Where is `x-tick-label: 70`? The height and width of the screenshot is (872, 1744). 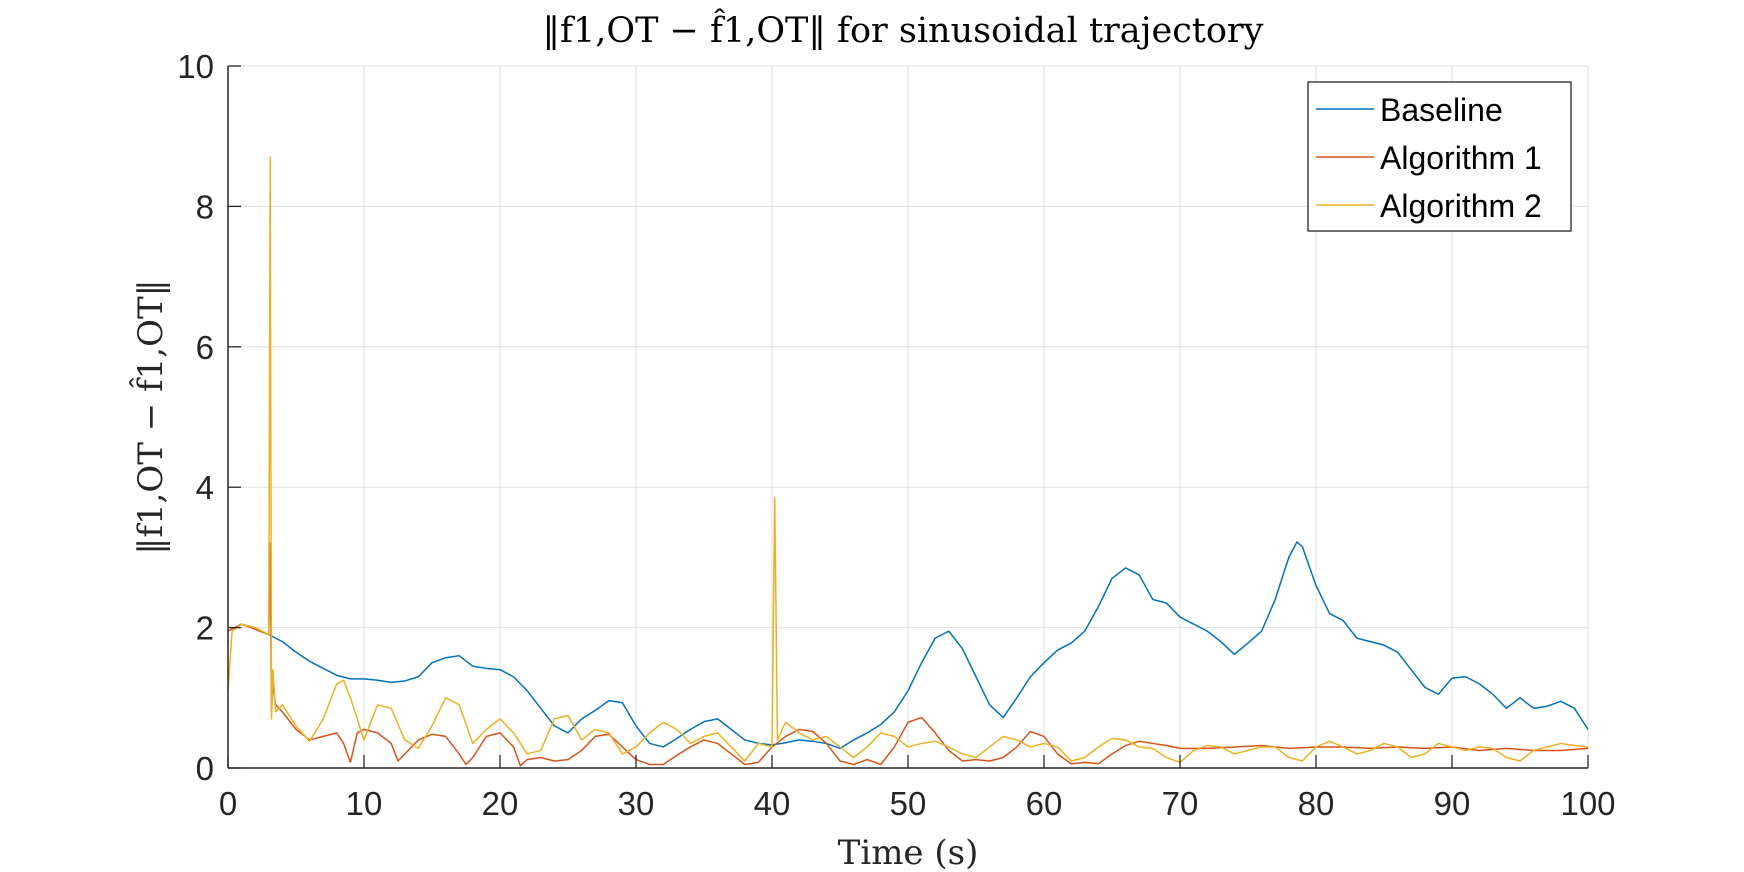 x-tick-label: 70 is located at coordinates (1180, 803).